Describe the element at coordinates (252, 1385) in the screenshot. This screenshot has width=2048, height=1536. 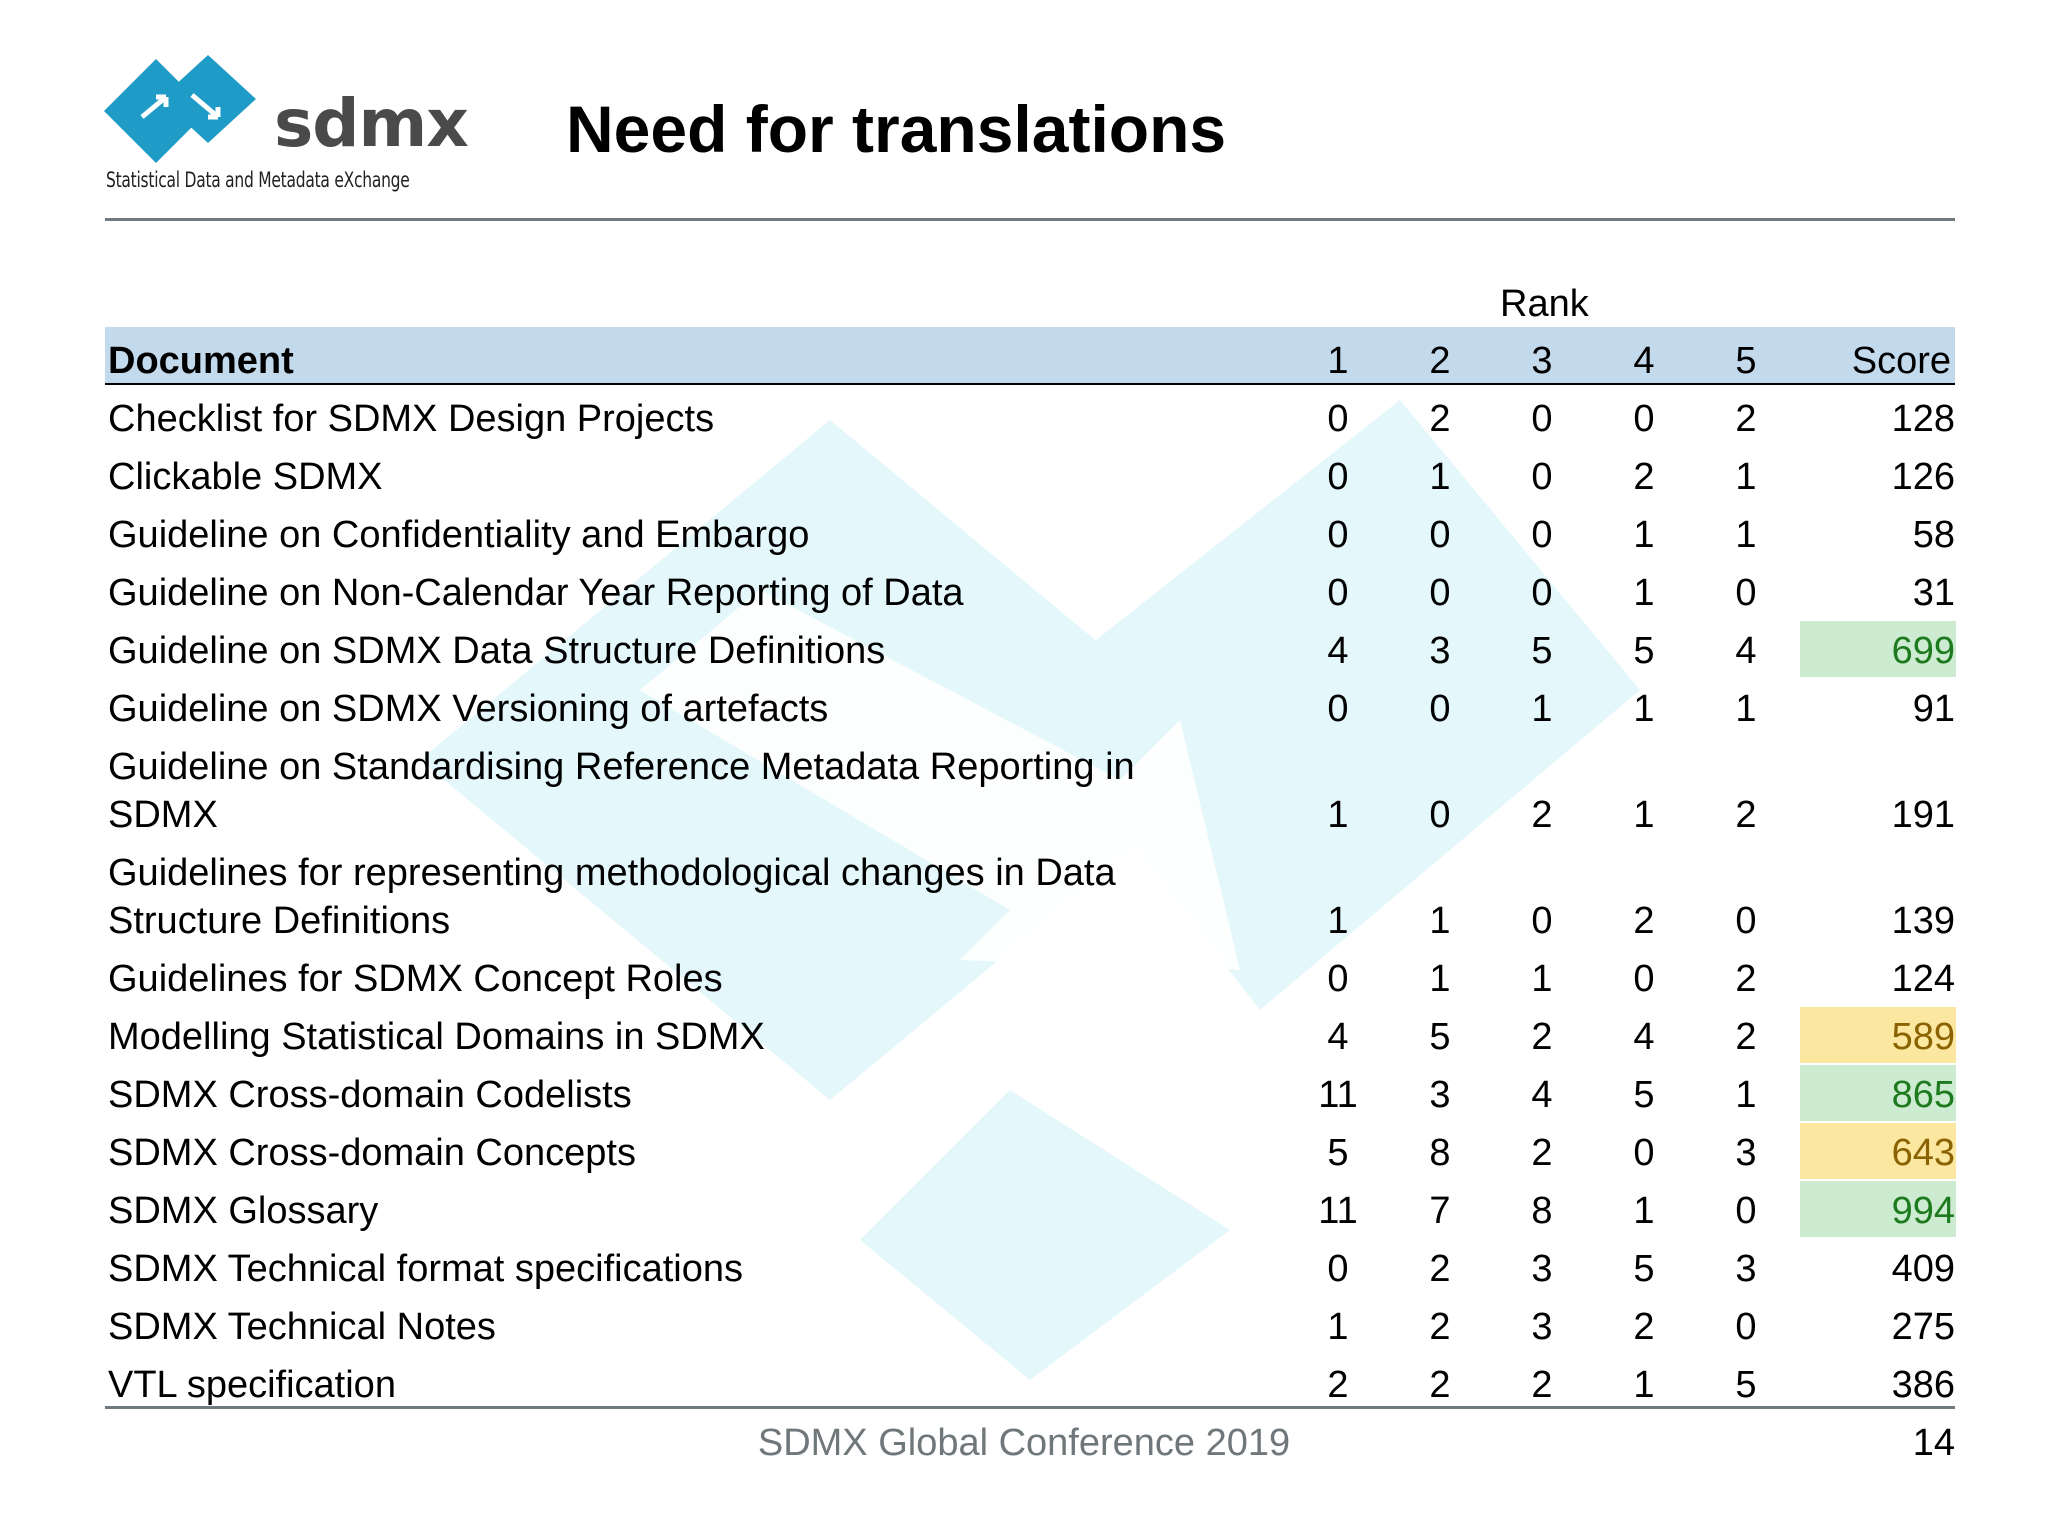
I see `document-name: VTL specification` at that location.